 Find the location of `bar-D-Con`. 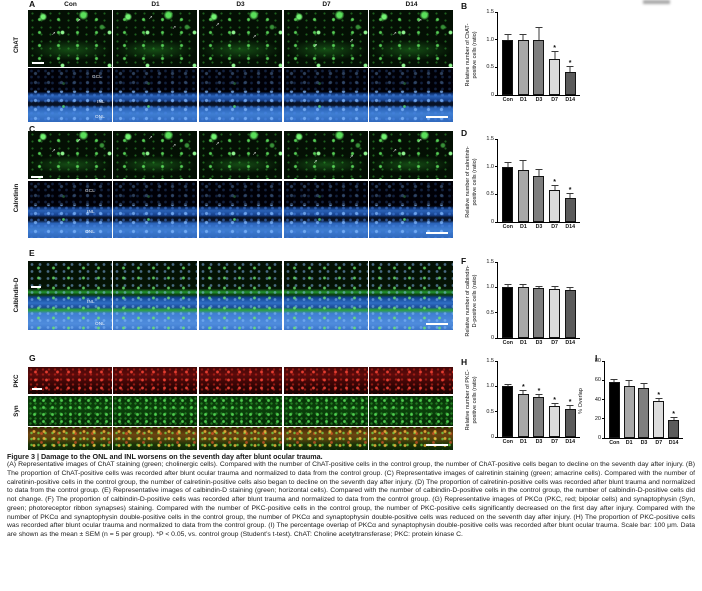

bar-D-Con is located at coordinates (508, 194).